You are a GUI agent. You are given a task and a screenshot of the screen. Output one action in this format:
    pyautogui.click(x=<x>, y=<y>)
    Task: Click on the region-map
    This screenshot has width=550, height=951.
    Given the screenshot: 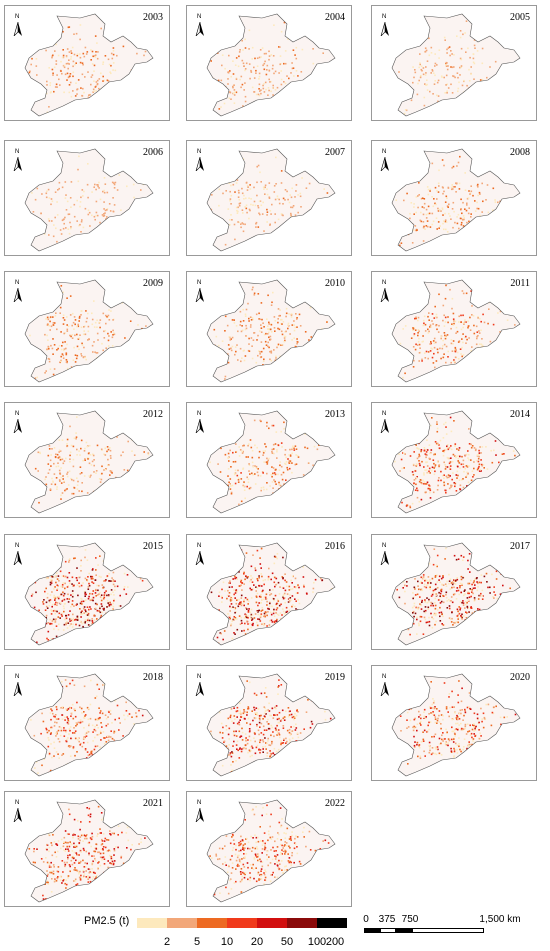 What is the action you would take?
    pyautogui.click(x=456, y=331)
    